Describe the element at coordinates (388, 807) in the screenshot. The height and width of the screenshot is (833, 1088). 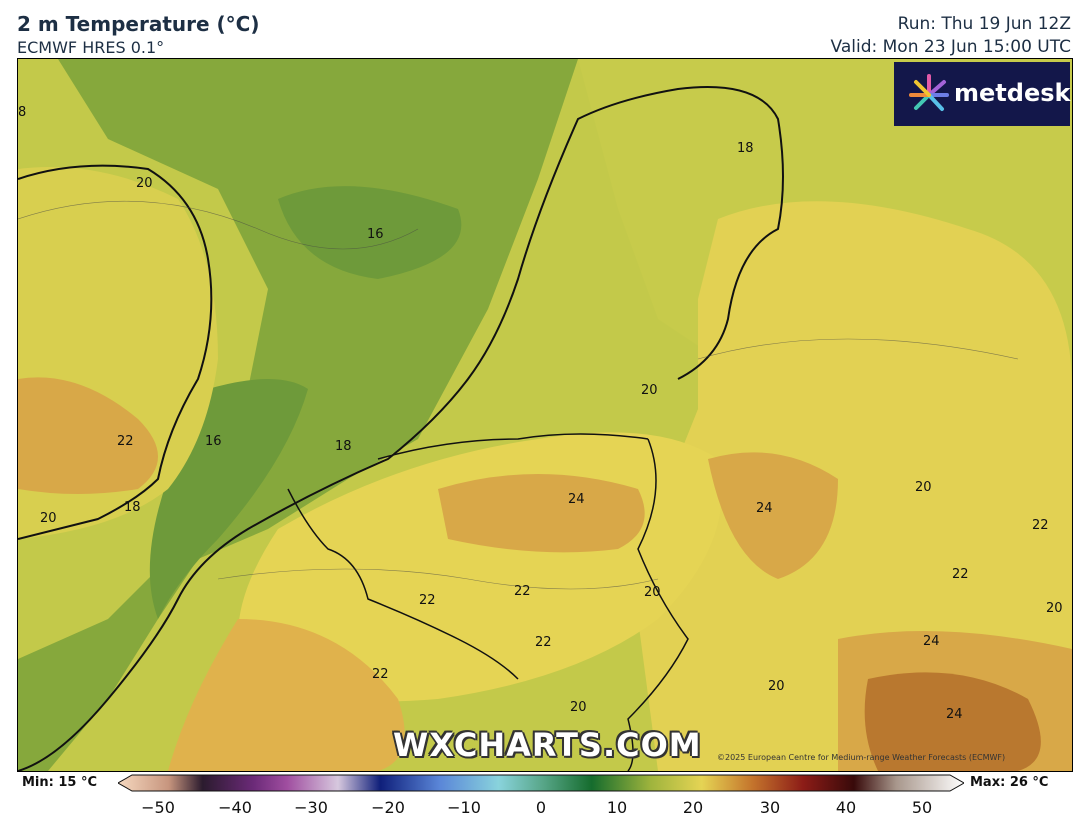
I see `colorbar-tick: −20` at that location.